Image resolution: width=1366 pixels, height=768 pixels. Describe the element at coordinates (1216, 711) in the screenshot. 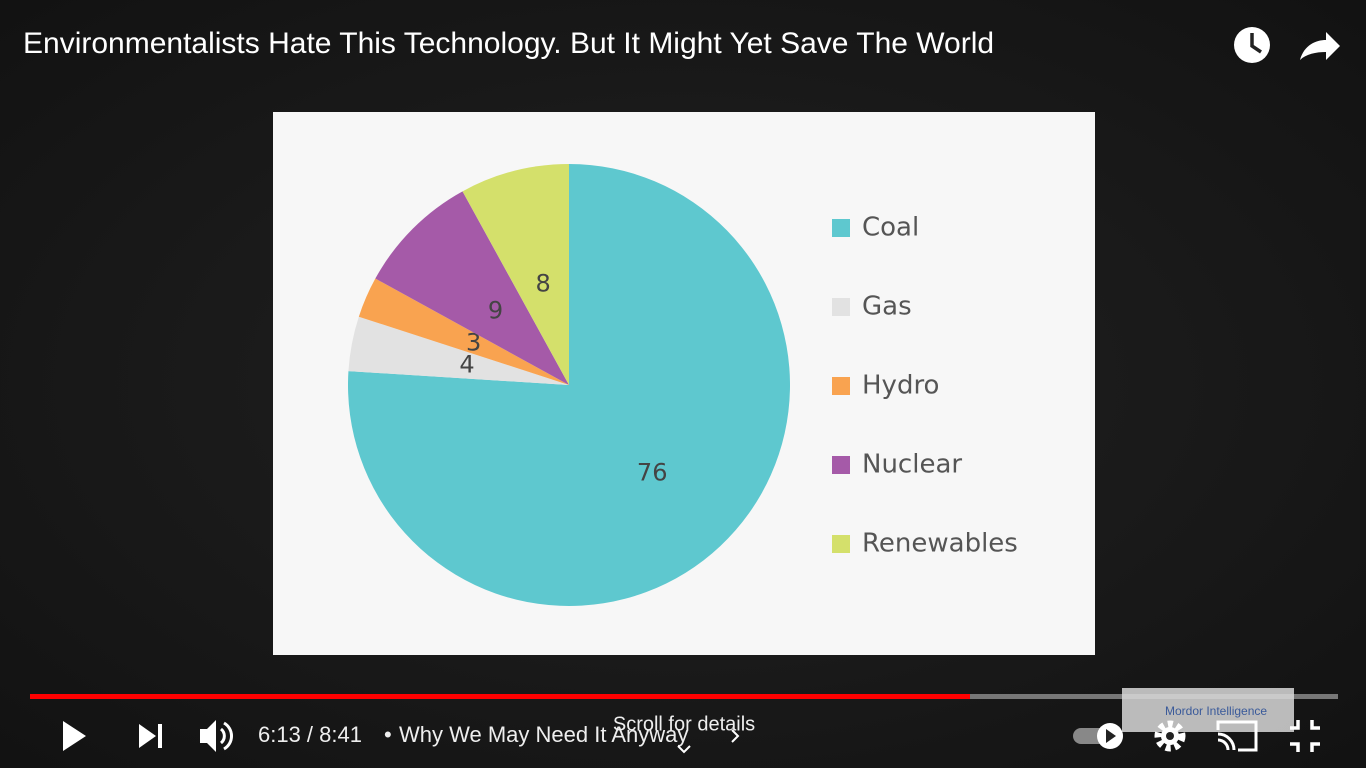

I see `watermark: Mordor Intelligence` at that location.